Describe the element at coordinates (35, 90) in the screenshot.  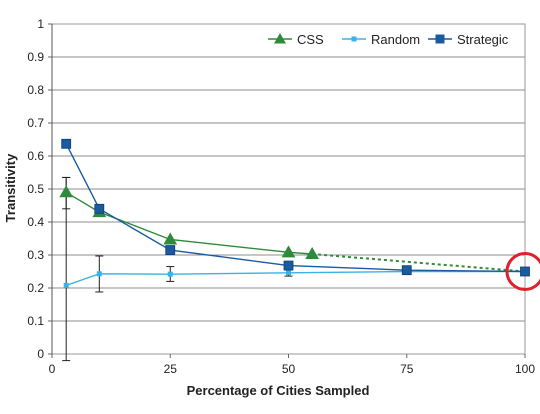
I see `y-tick-label: 0.8` at that location.